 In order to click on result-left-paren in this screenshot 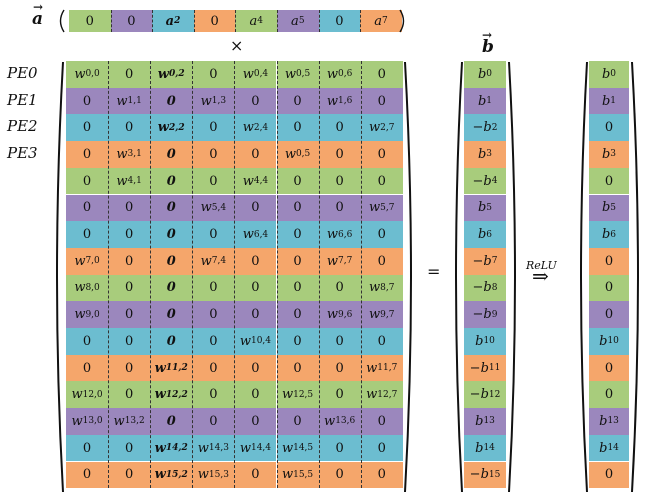, I will do `click(584, 277)`.